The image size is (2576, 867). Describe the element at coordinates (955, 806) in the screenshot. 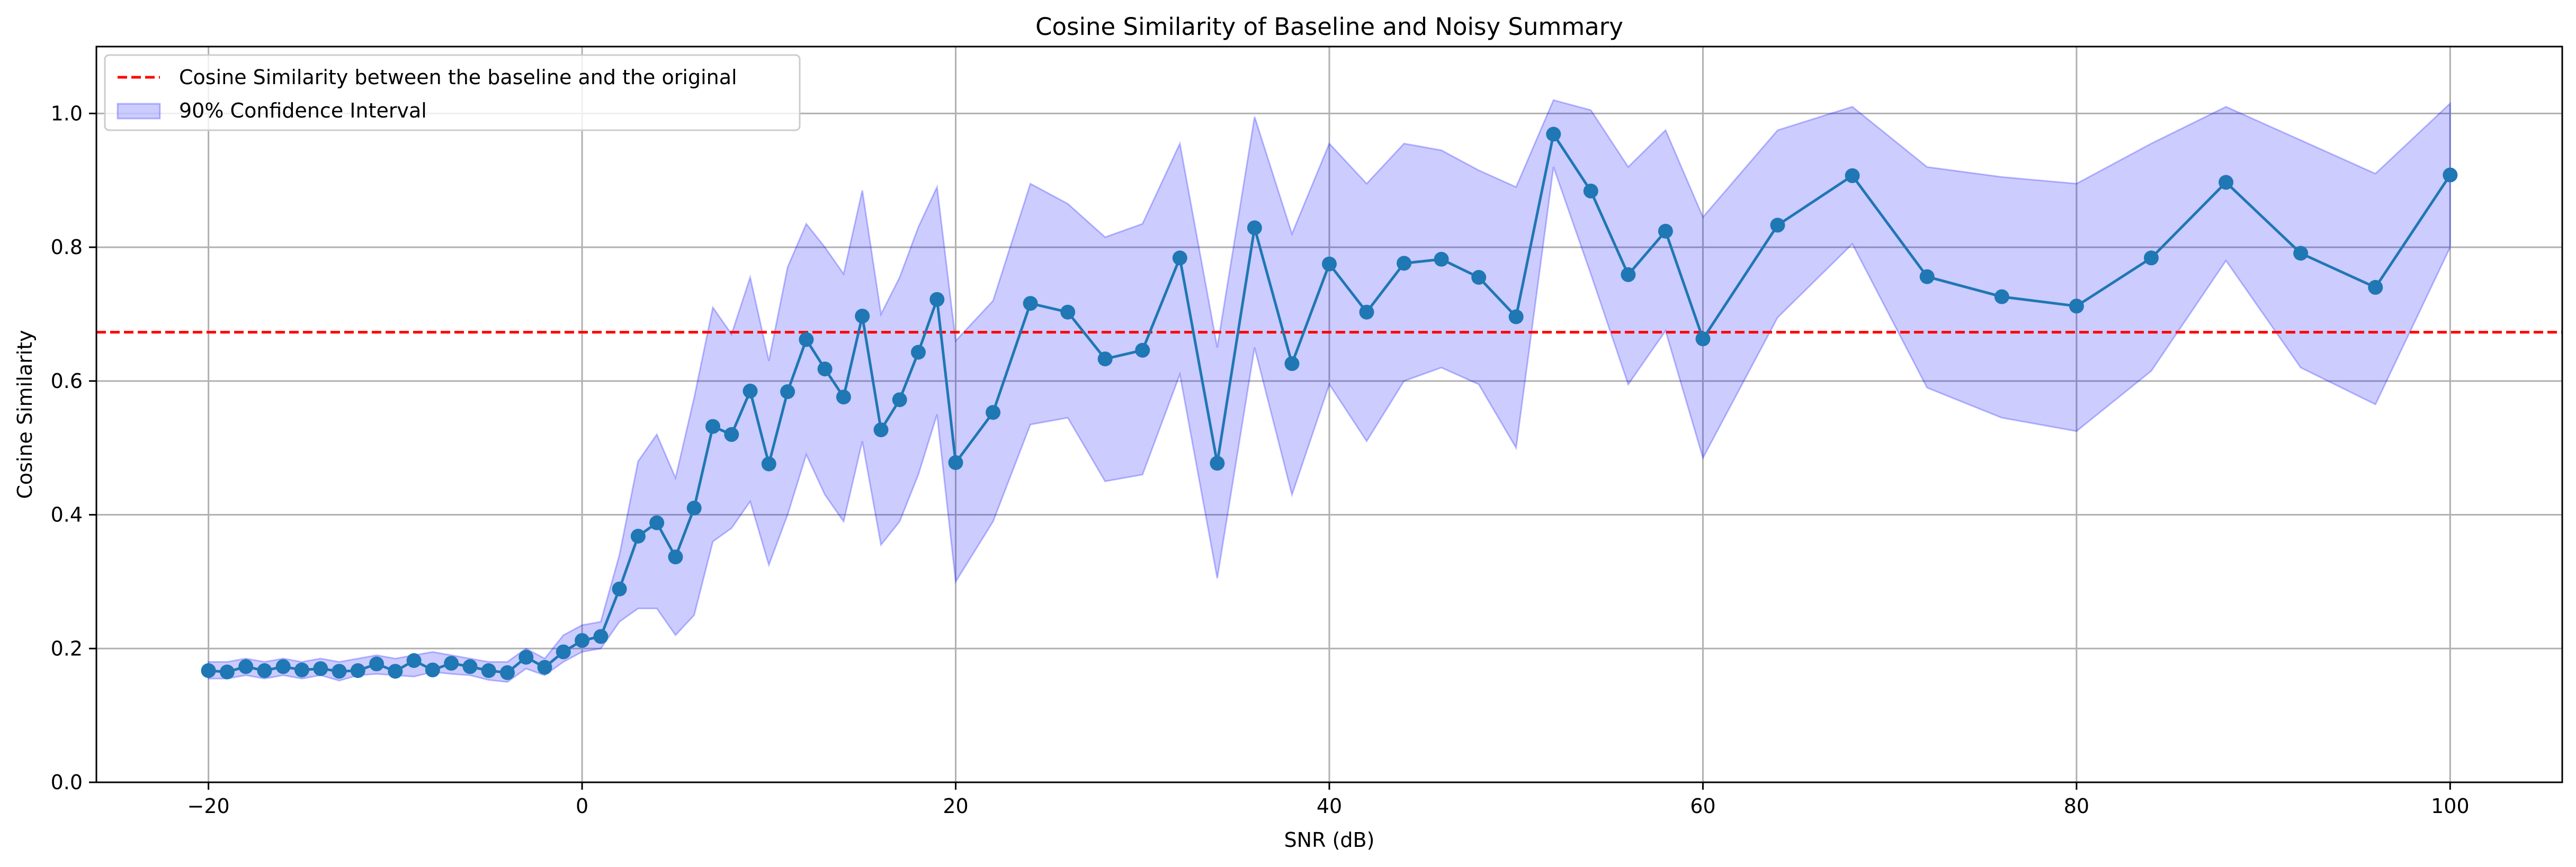

I see `x-tick-label: 20` at that location.